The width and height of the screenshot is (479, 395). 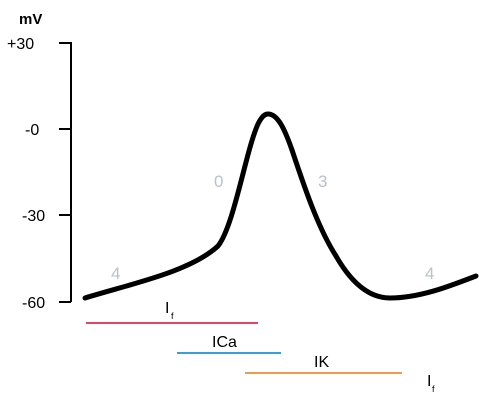 I want to click on if-current-label-bottom: I, so click(x=429, y=381).